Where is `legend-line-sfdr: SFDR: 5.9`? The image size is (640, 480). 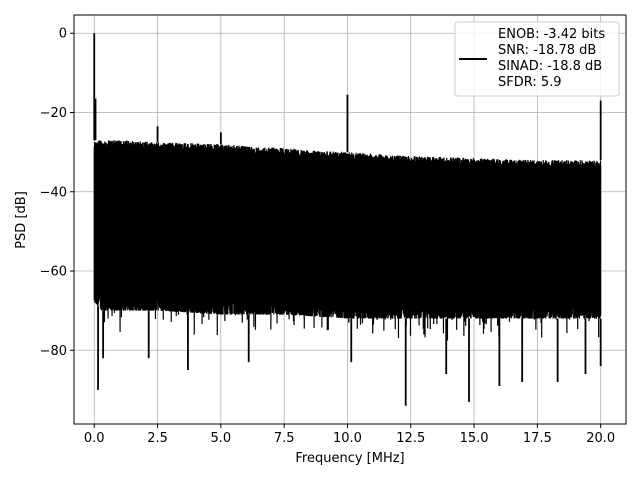
legend-line-sfdr: SFDR: 5.9 is located at coordinates (530, 82).